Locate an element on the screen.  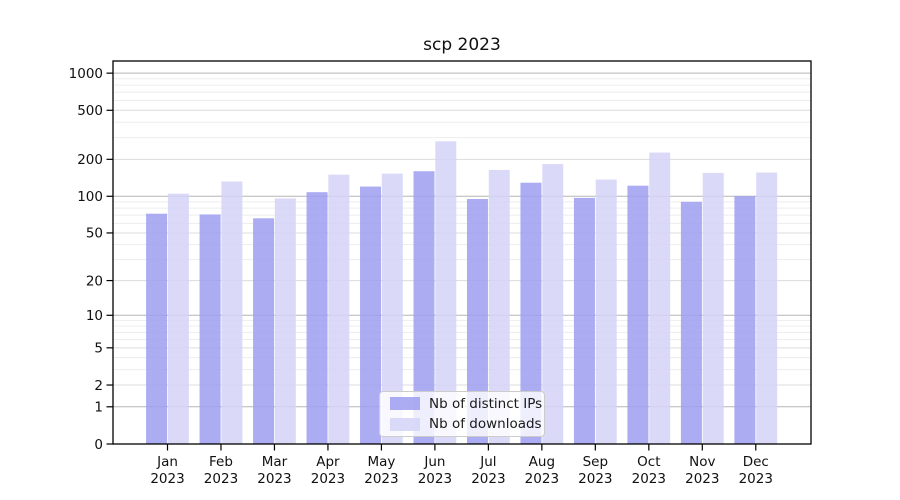
legend-item-downloads: Nb of downloads is located at coordinates (466, 425).